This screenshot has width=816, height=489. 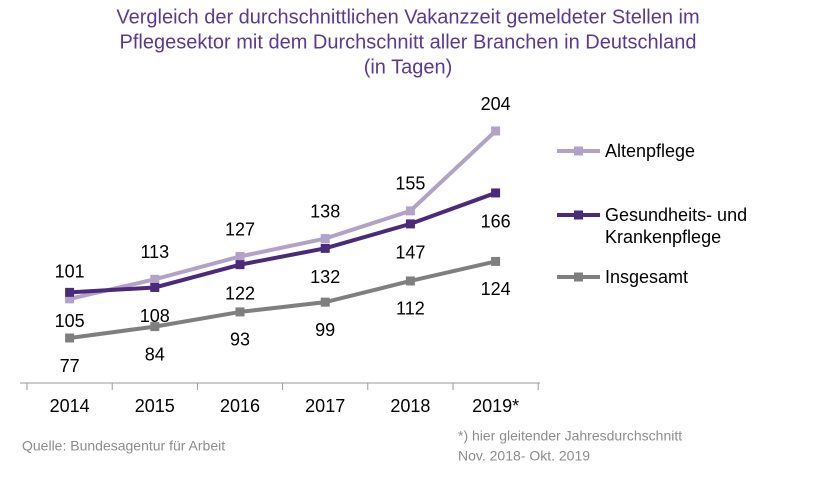 I want to click on legend-label: Insgesamt, so click(x=647, y=277).